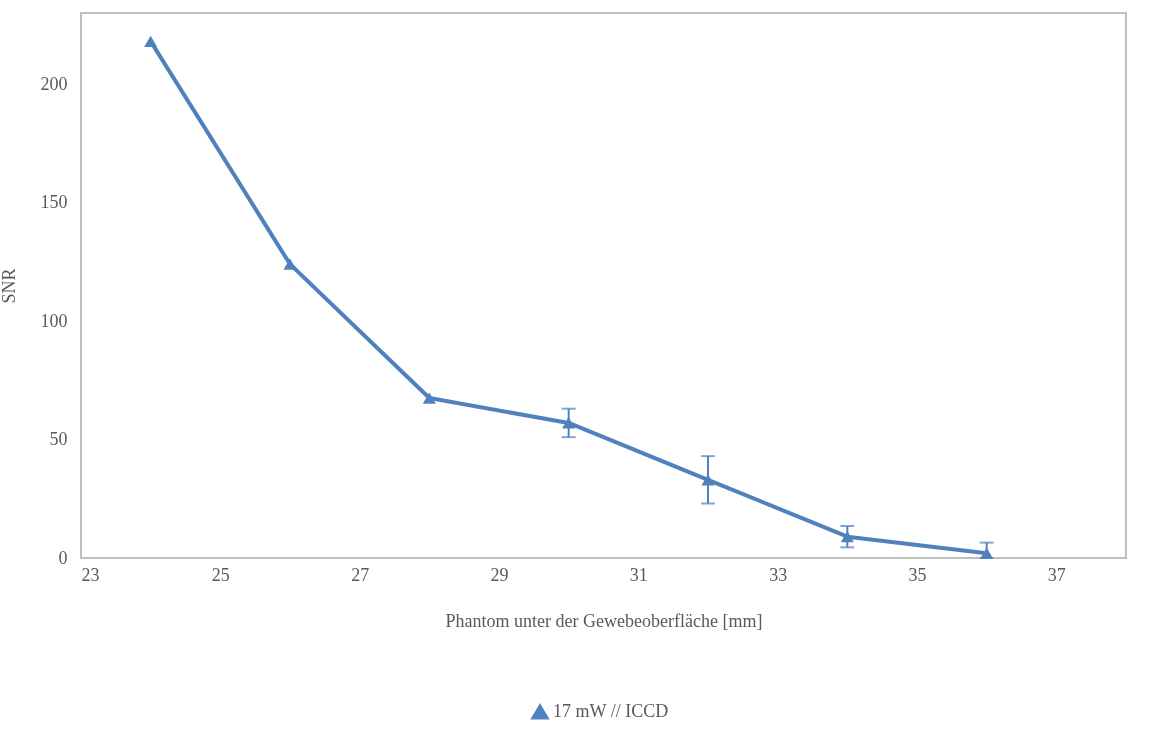 The image size is (1166, 736). What do you see at coordinates (54, 202) in the screenshot?
I see `y-tick-label: 150` at bounding box center [54, 202].